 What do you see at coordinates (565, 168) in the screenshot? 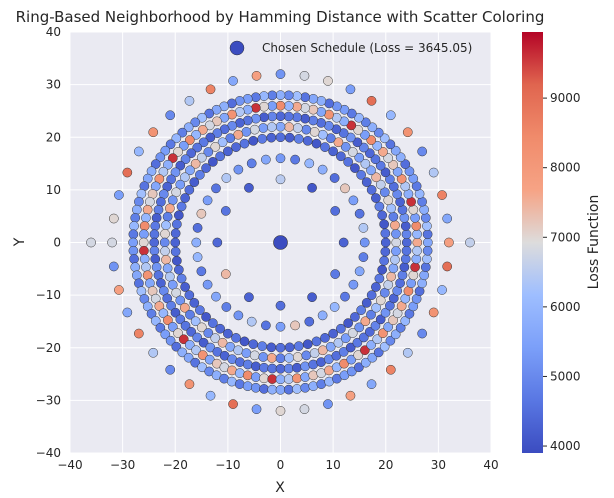
I see `colorbar-tick-label: 8000` at bounding box center [565, 168].